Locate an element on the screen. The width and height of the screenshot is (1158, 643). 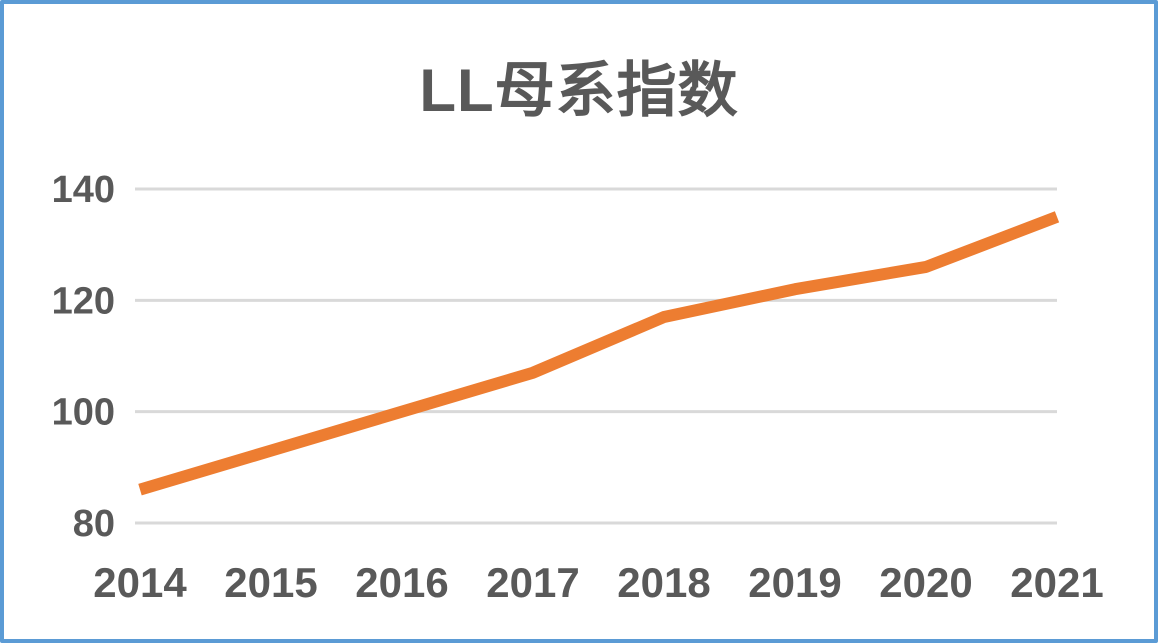
y-axis-tick-label: 140 is located at coordinates (83, 190).